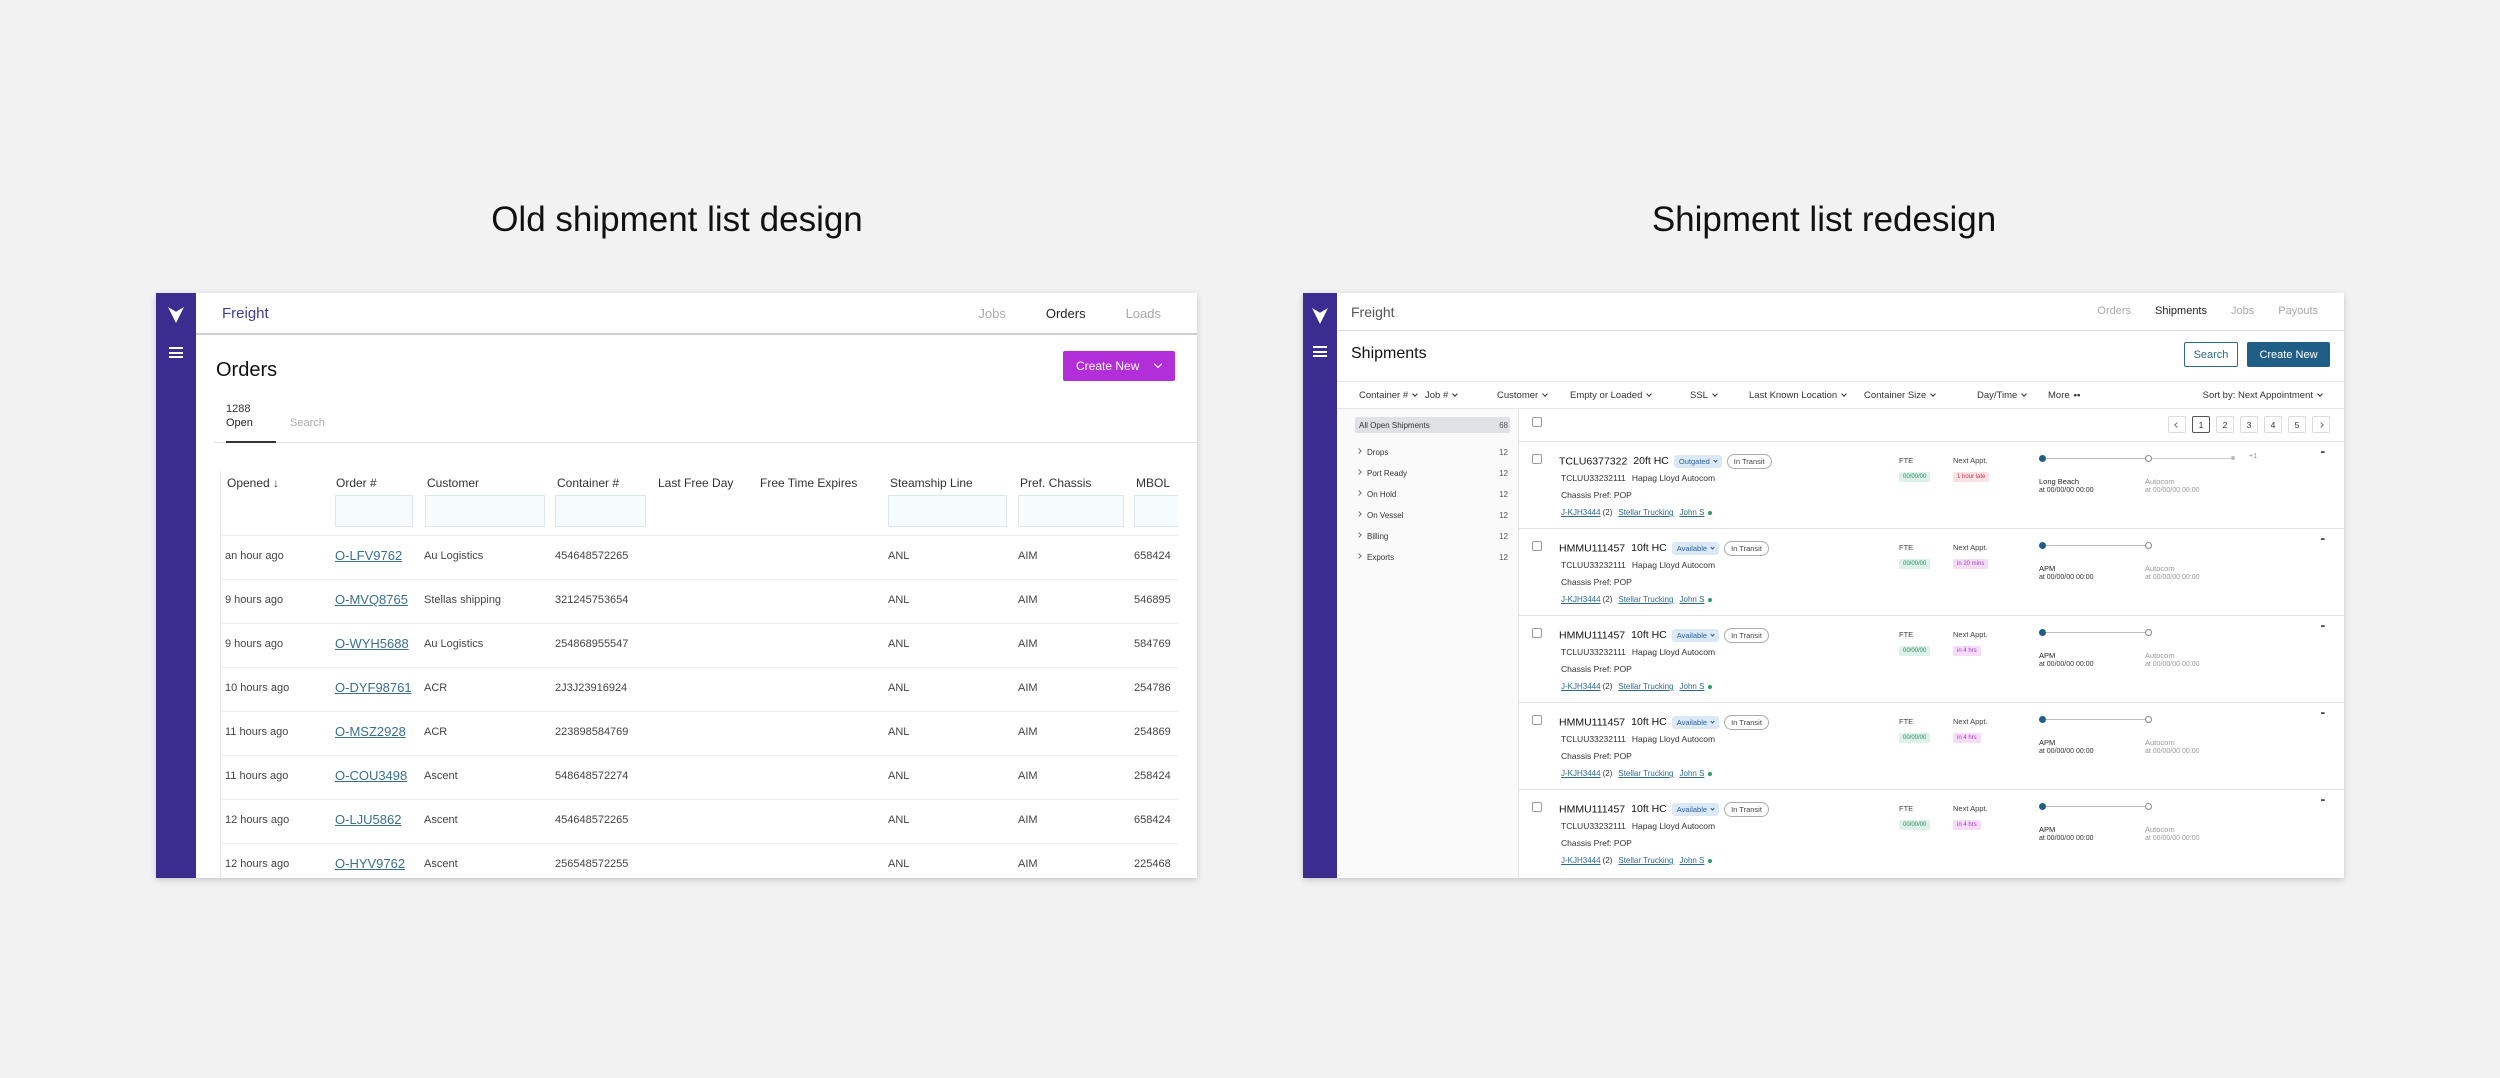  Describe the element at coordinates (374, 511) in the screenshot. I see `order-filter-input` at that location.